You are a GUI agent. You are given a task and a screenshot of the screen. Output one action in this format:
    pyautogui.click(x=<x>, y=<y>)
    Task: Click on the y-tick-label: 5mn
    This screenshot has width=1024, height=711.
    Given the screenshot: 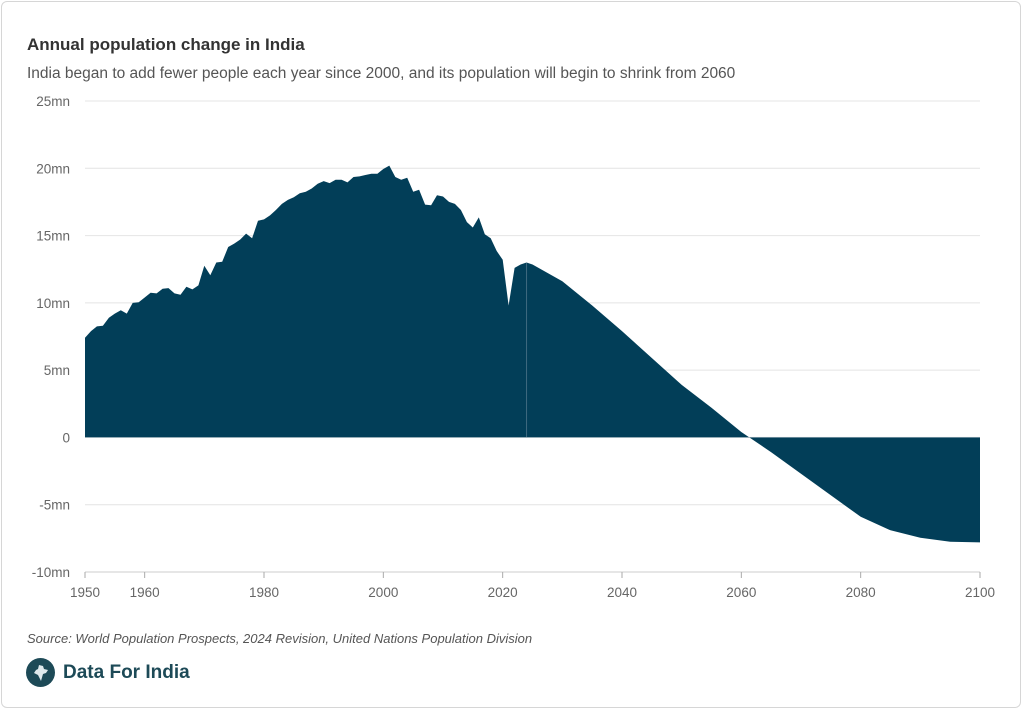 What is the action you would take?
    pyautogui.click(x=57, y=370)
    